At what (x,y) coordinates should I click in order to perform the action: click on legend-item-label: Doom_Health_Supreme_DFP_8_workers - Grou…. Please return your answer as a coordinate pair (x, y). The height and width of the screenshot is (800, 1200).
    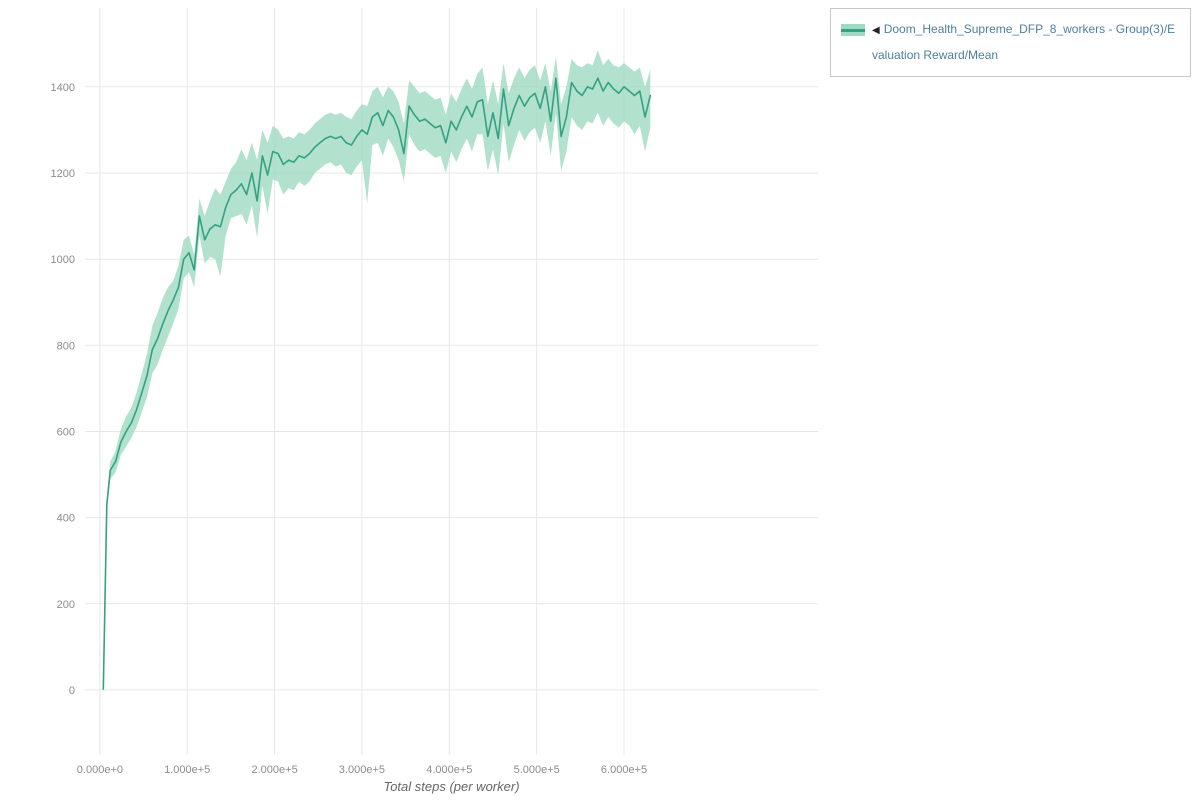
    Looking at the image, I should click on (1024, 42).